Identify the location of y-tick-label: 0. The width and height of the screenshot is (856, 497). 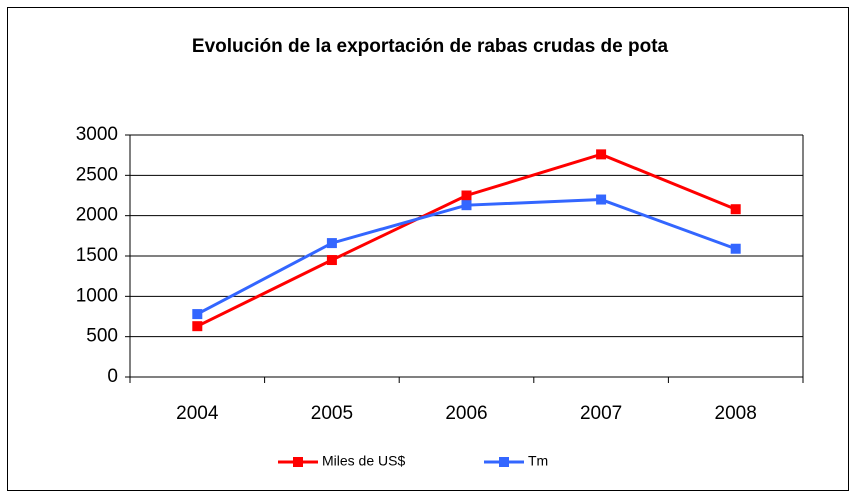
(112, 376).